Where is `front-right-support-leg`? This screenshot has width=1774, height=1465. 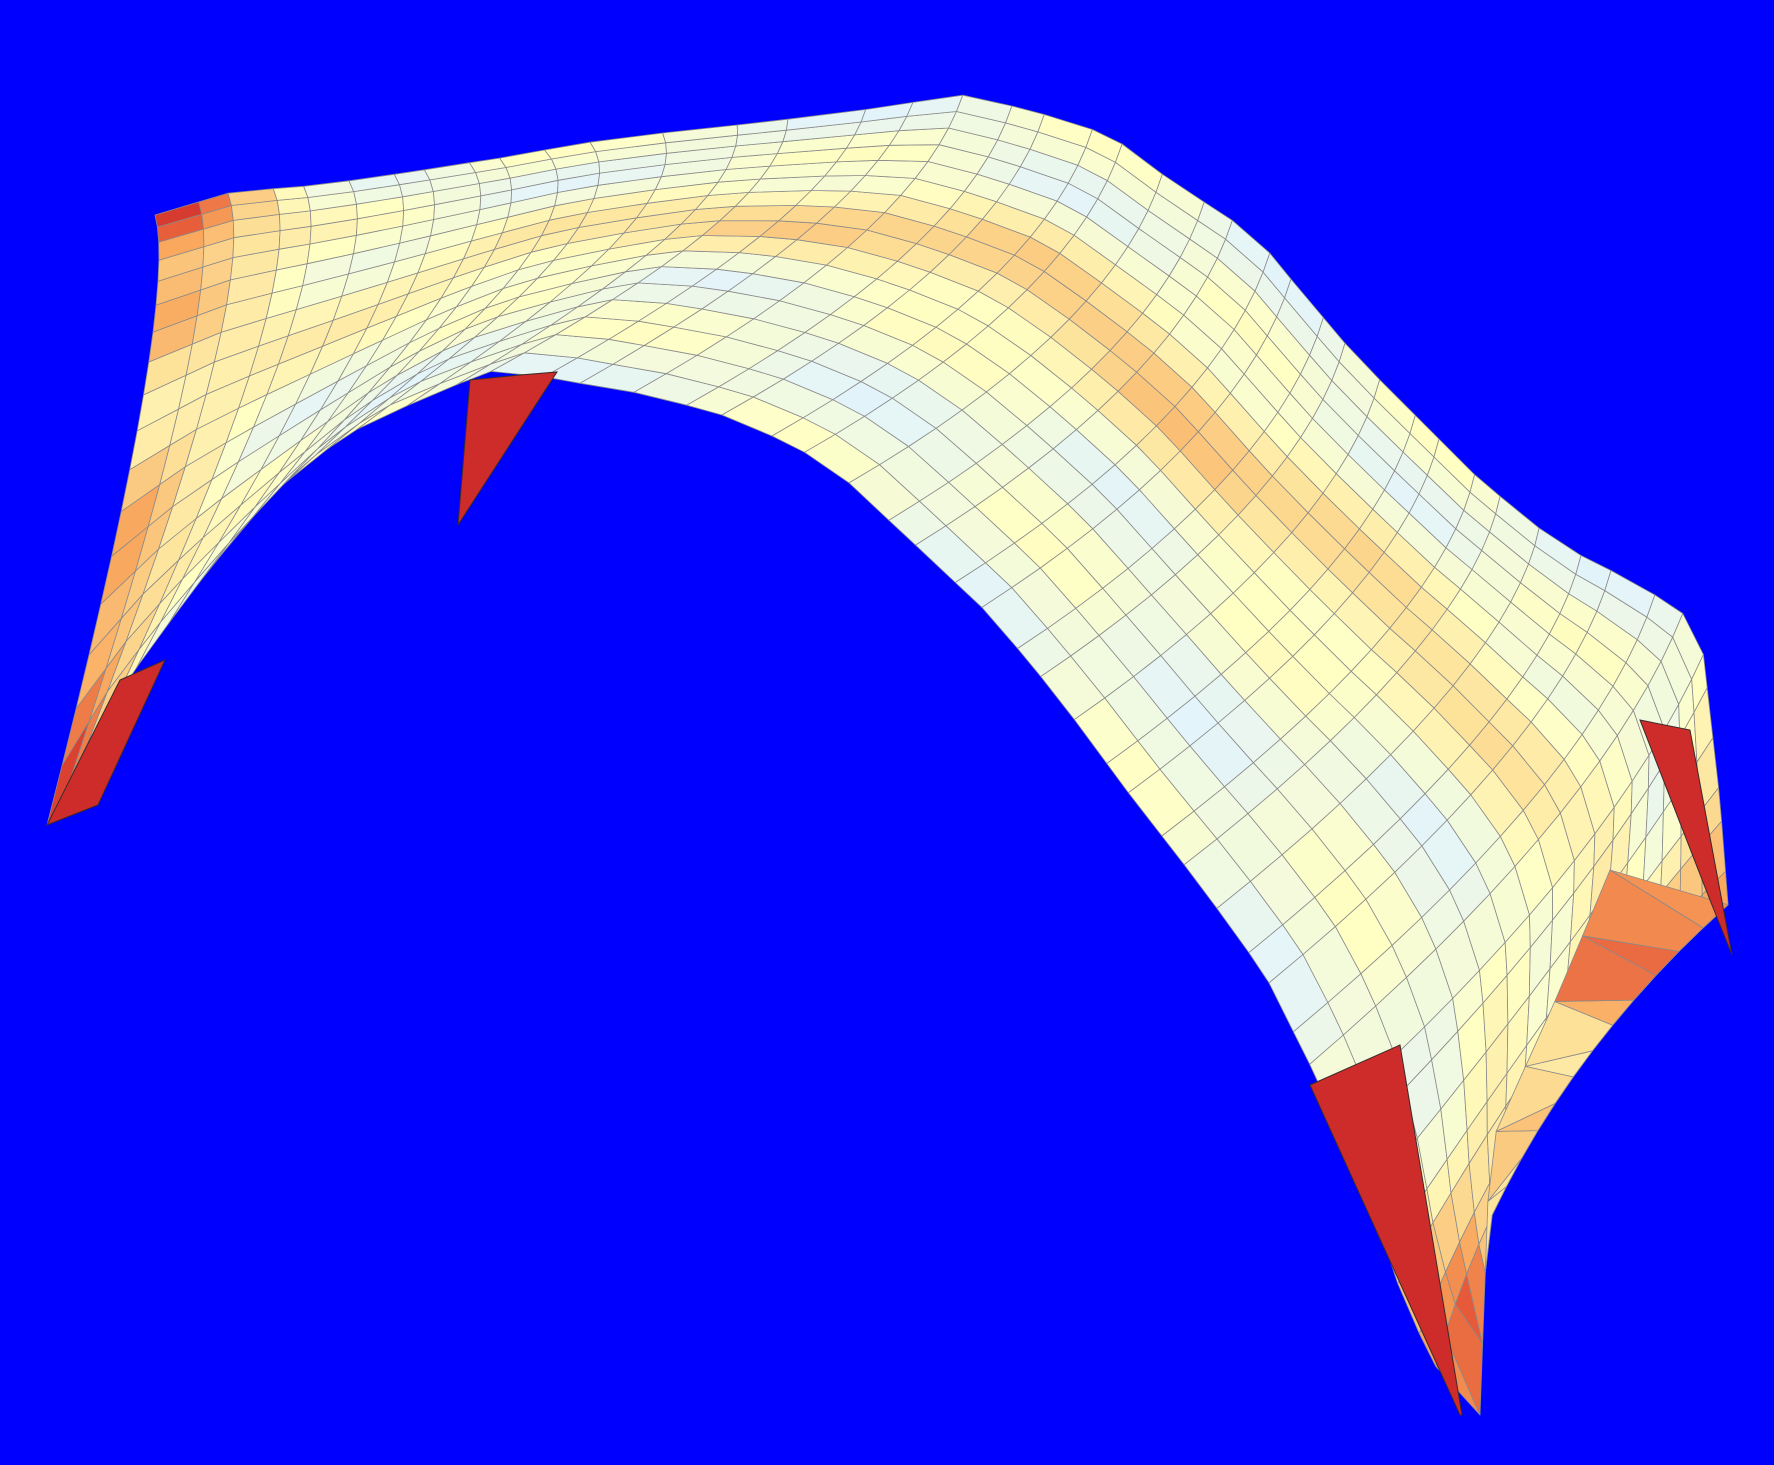
front-right-support-leg is located at coordinates (1386, 1230).